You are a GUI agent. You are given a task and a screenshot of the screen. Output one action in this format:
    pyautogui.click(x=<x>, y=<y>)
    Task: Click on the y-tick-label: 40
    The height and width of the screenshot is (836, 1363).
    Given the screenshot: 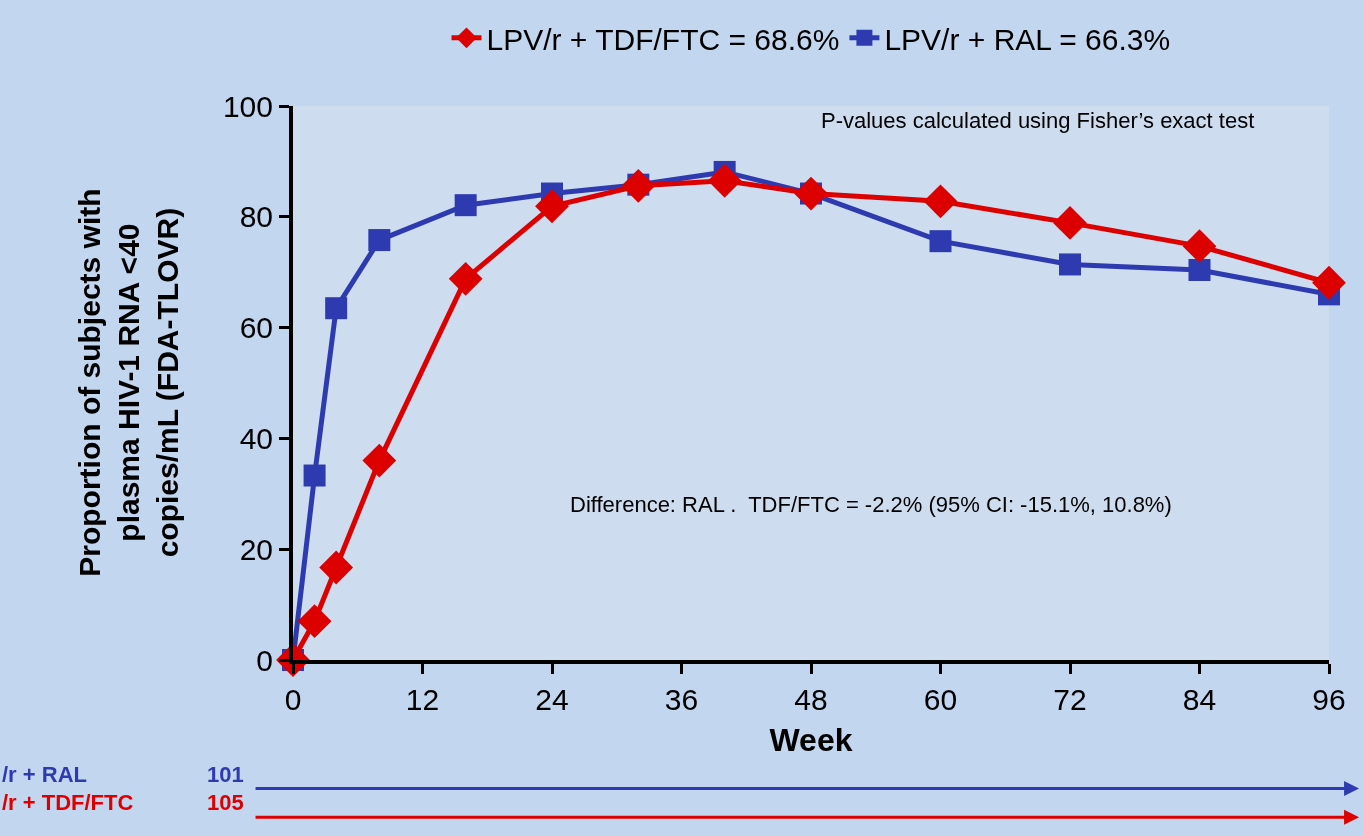 What is the action you would take?
    pyautogui.click(x=256, y=438)
    